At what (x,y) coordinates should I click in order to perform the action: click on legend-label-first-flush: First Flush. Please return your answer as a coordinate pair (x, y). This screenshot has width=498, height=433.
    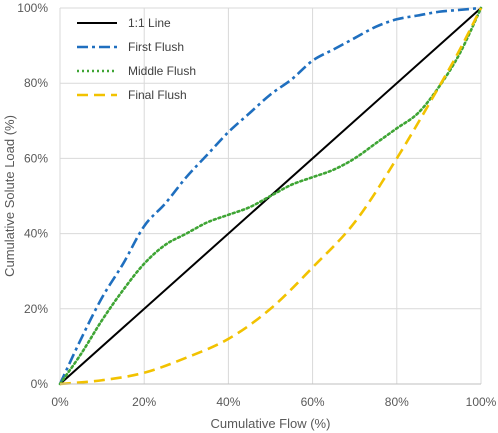
    Looking at the image, I should click on (156, 47).